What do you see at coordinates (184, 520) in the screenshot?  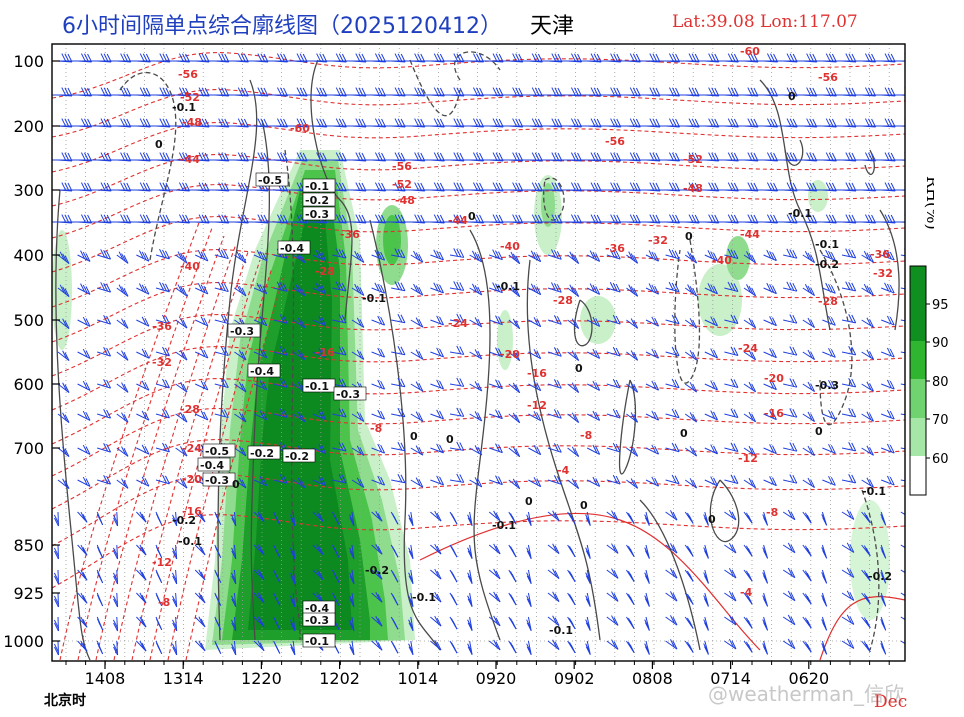 I see `svg-text: -0.2` at bounding box center [184, 520].